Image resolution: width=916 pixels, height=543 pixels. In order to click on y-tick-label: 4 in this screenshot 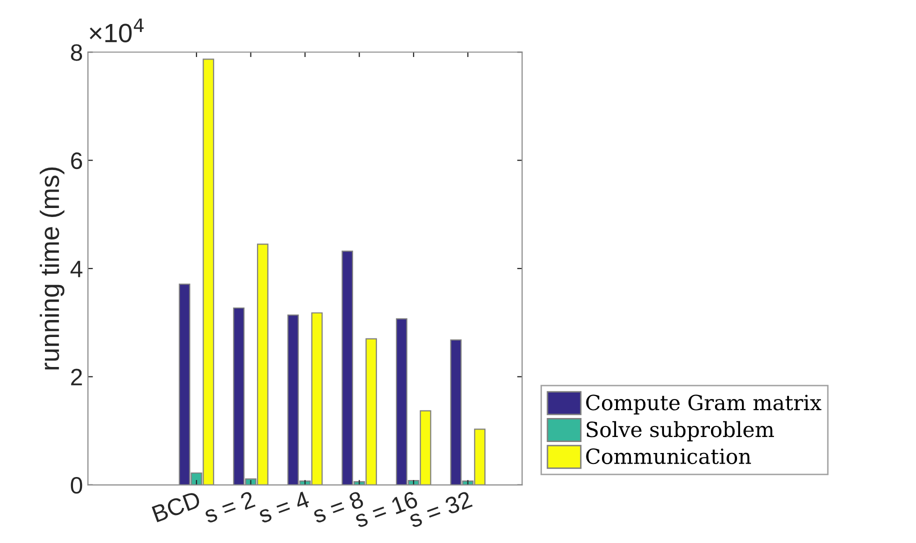, I will do `click(76, 269)`.